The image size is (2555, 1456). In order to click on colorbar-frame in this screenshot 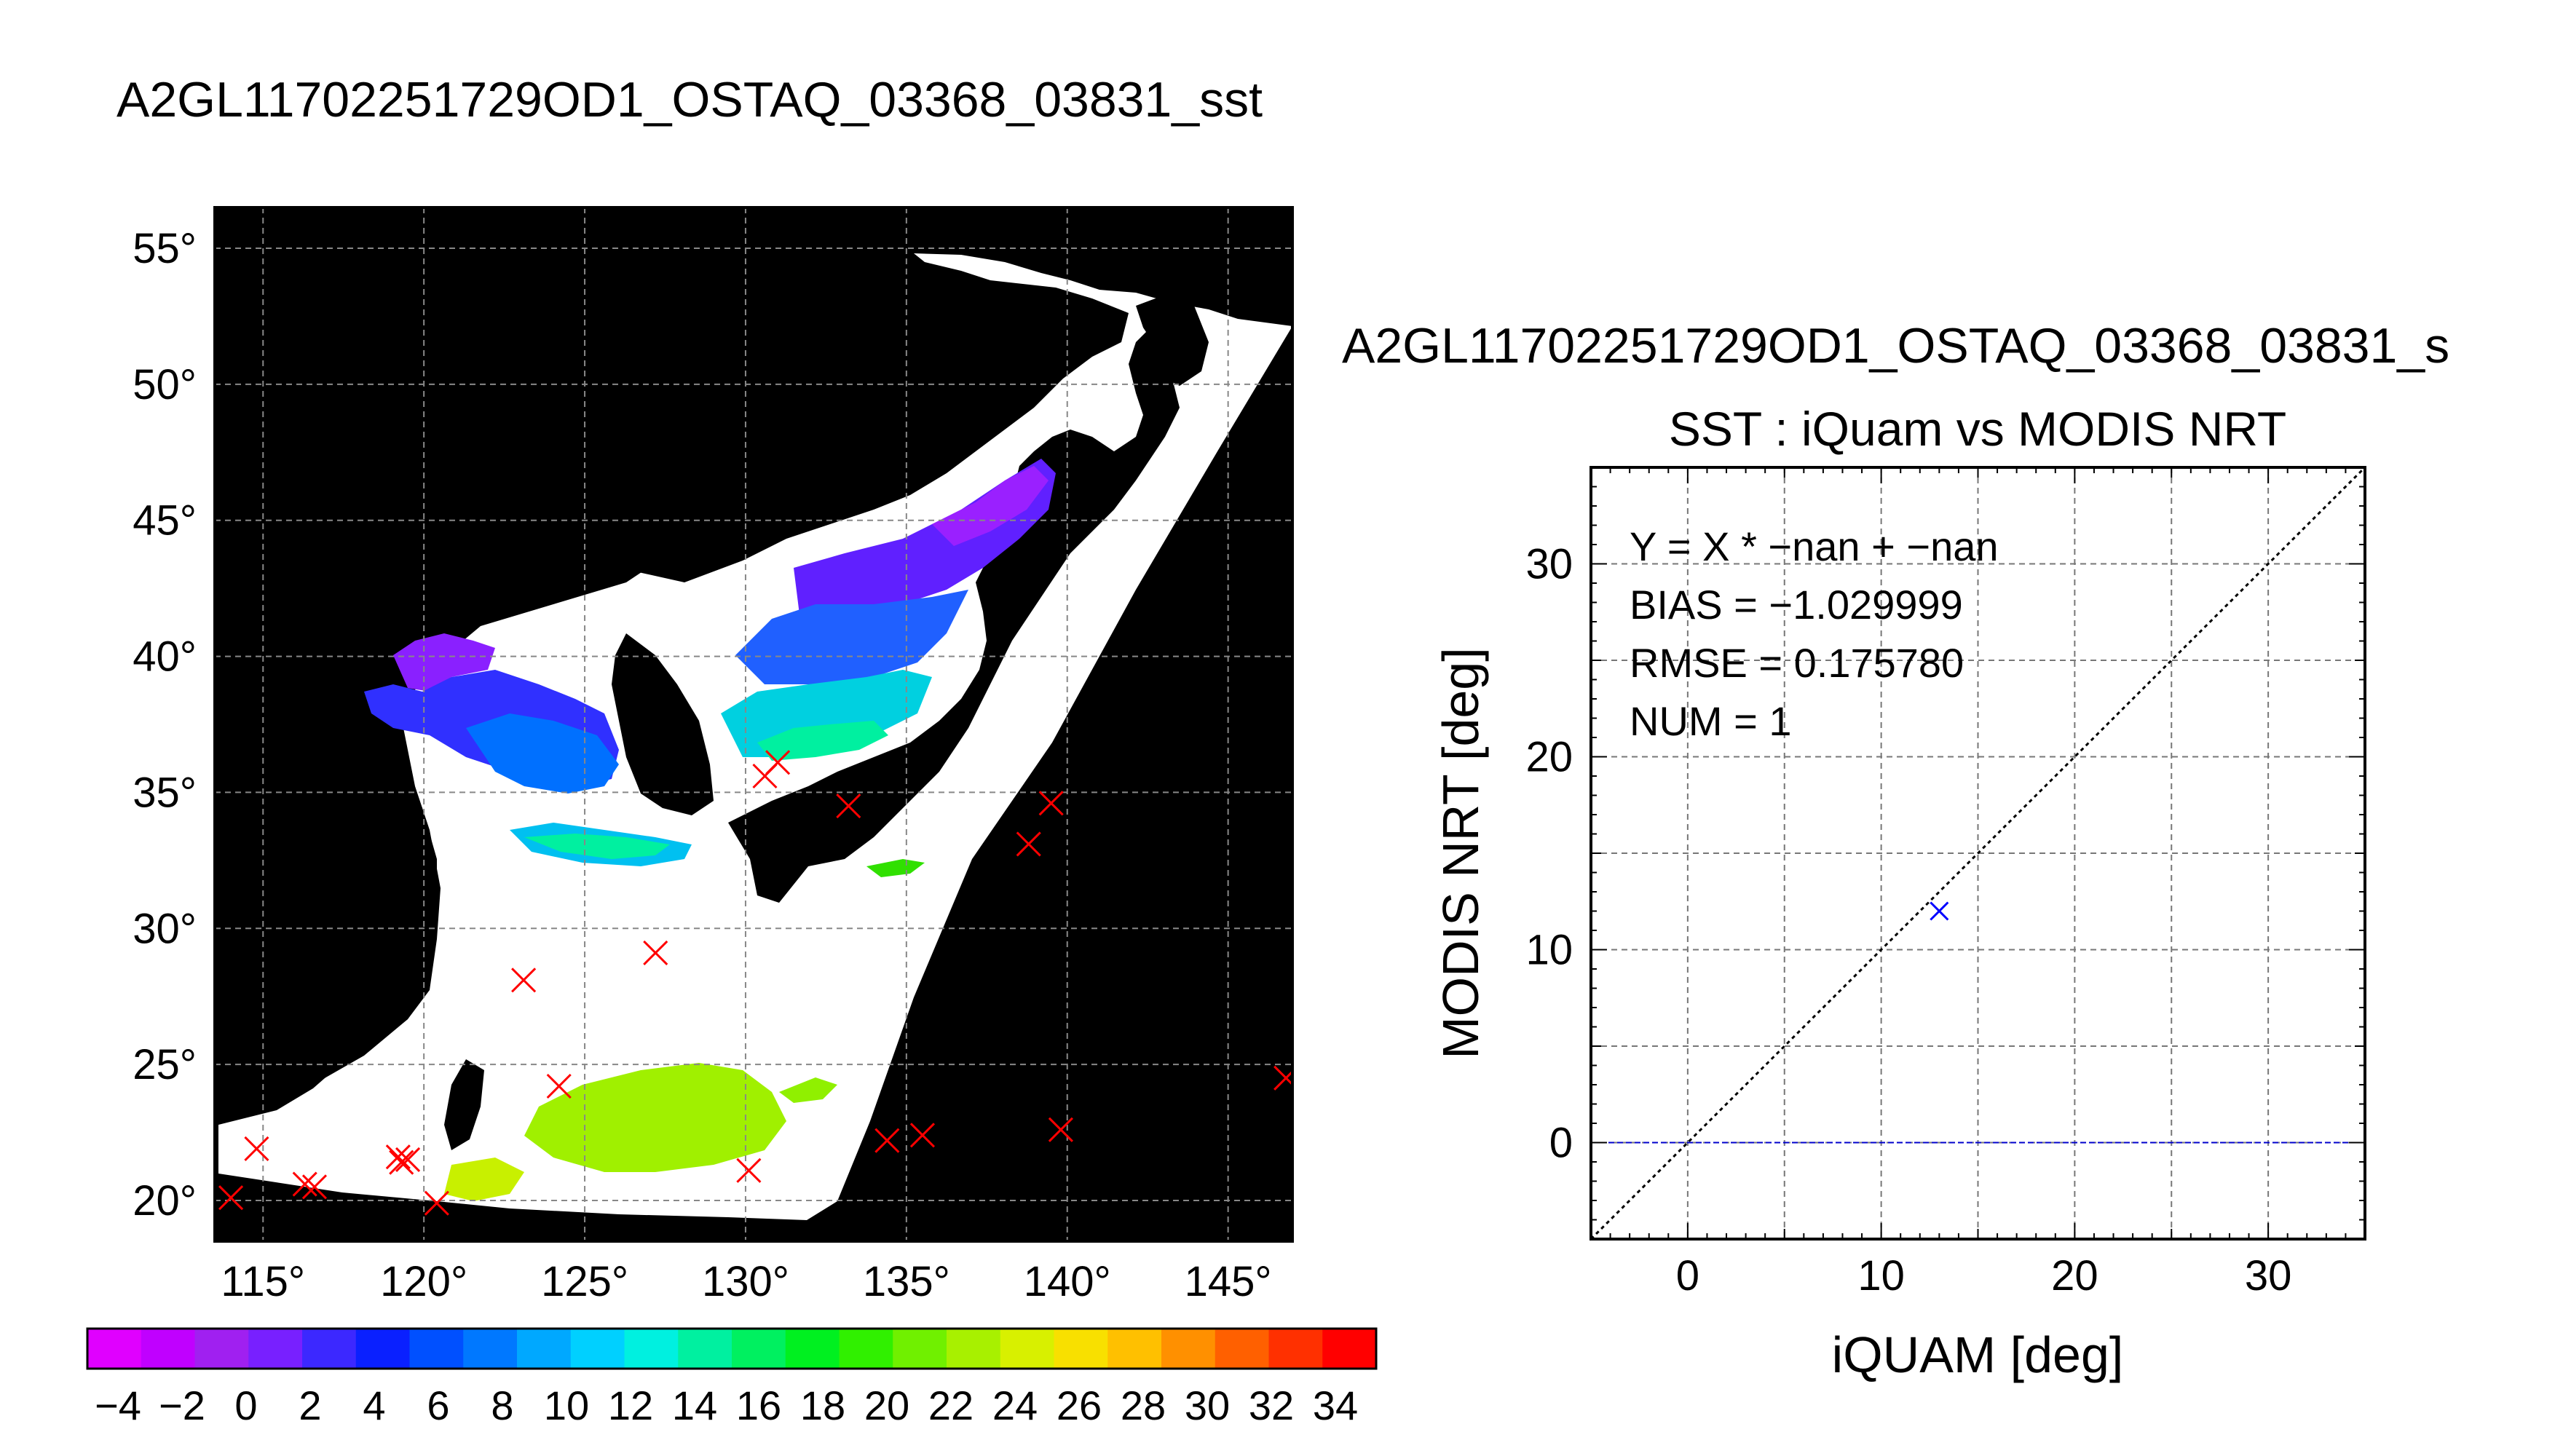, I will do `click(732, 1348)`.